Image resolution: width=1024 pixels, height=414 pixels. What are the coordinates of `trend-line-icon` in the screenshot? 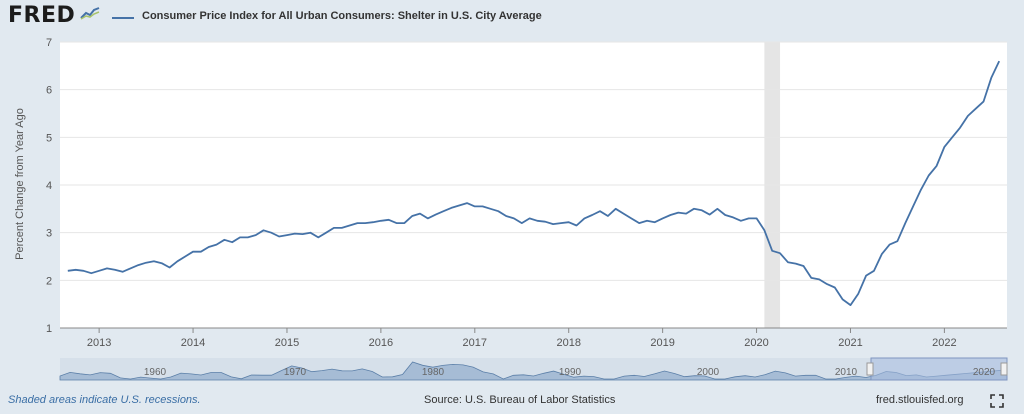 It's located at (90, 13).